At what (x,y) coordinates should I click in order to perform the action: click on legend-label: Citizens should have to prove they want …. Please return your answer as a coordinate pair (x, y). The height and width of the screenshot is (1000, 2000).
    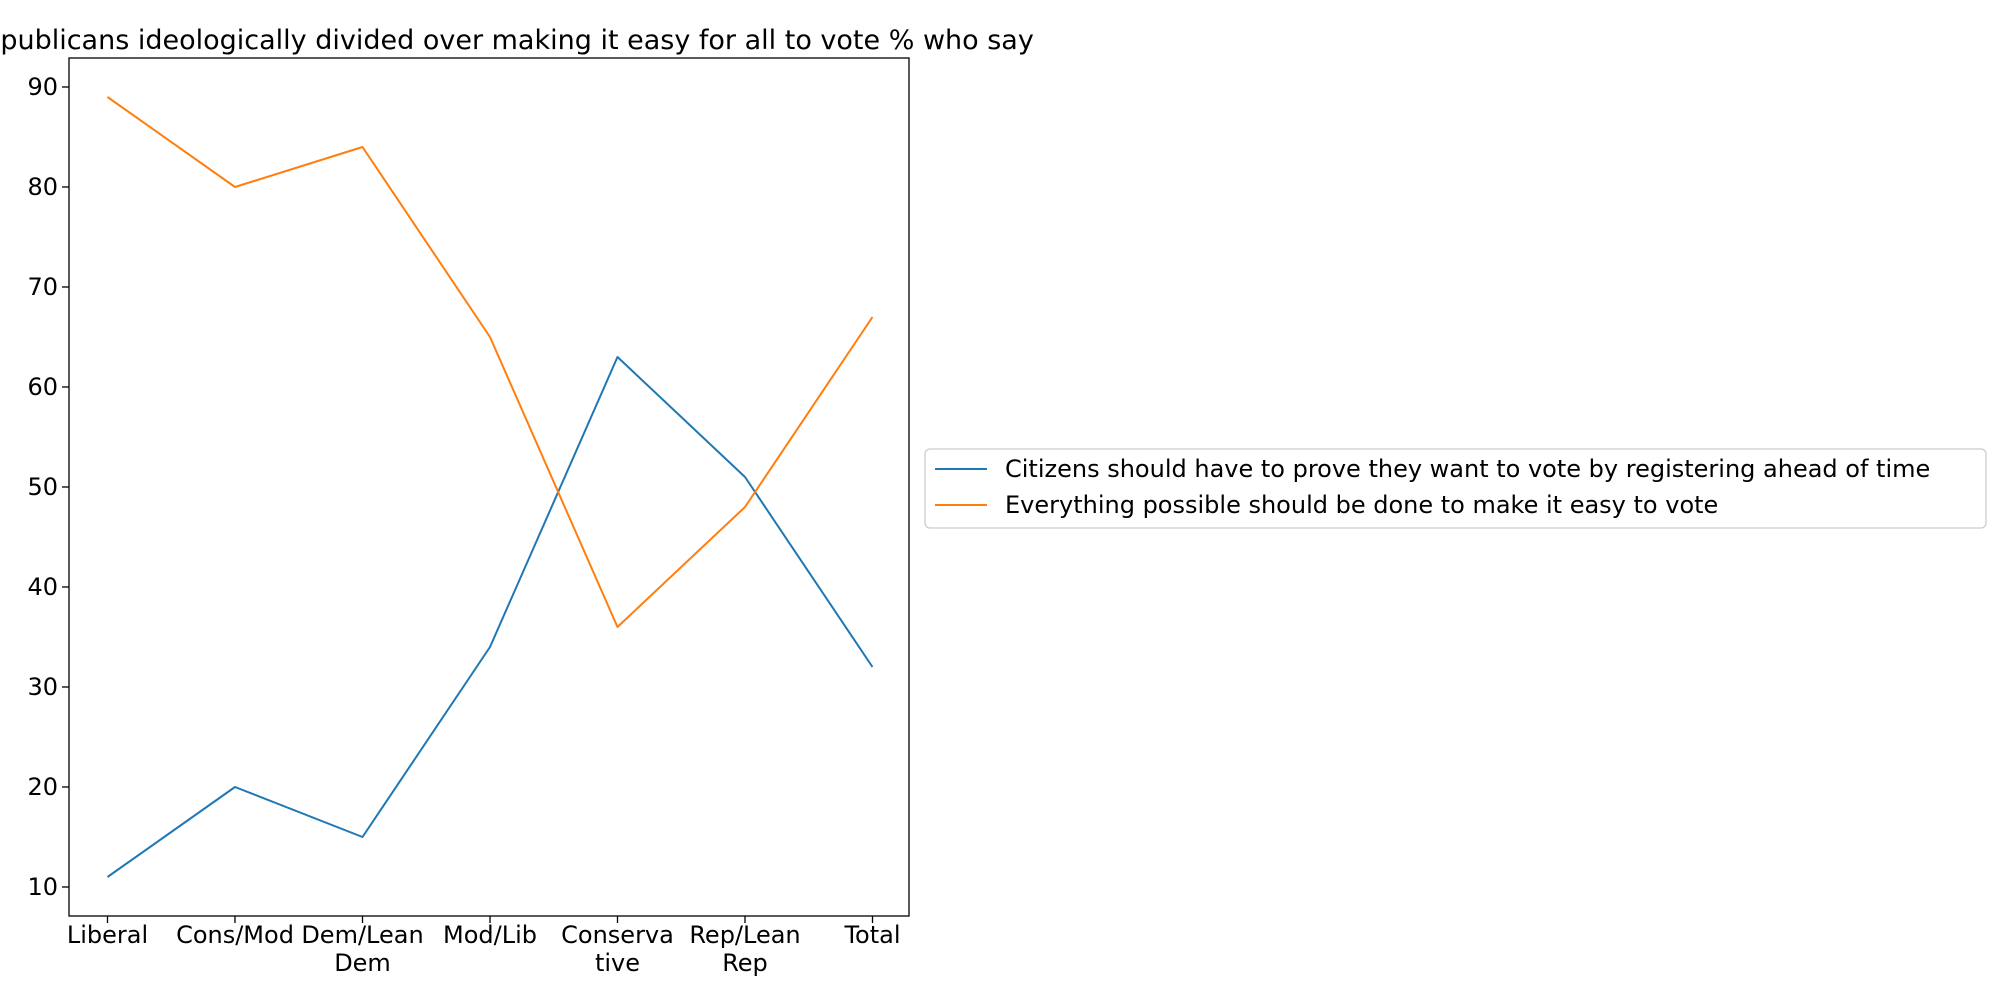
    Looking at the image, I should click on (1467, 469).